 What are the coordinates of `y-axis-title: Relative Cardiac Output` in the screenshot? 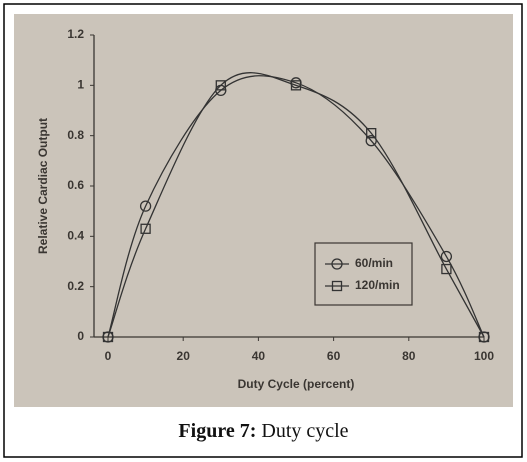 It's located at (43, 186).